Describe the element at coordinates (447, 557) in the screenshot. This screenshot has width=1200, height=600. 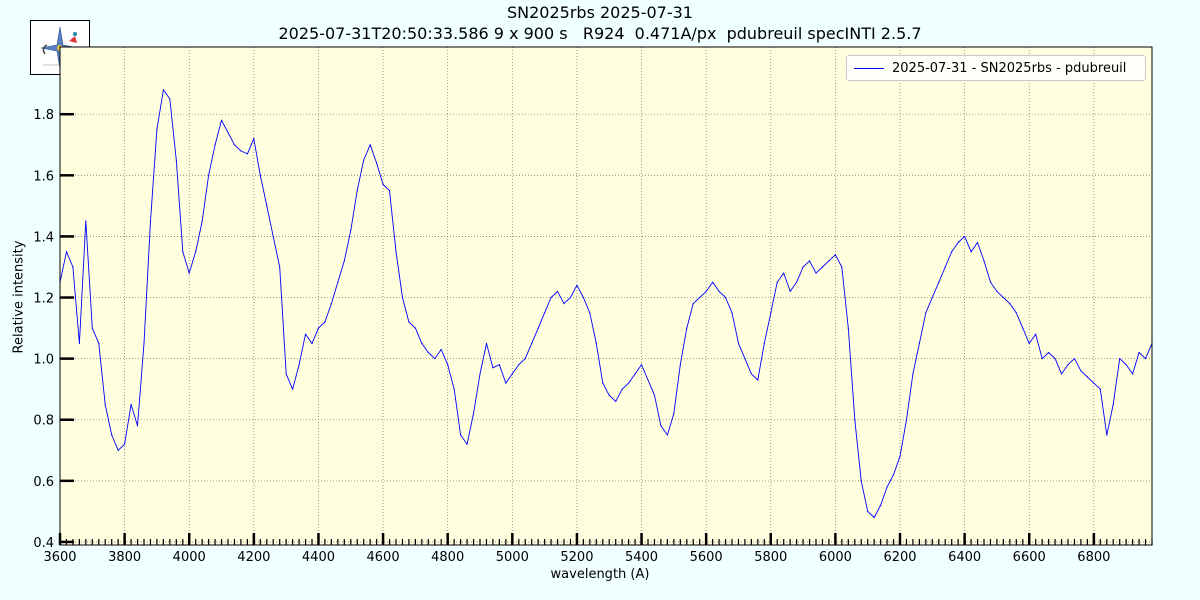
I see `x-tick-label: 4800` at that location.